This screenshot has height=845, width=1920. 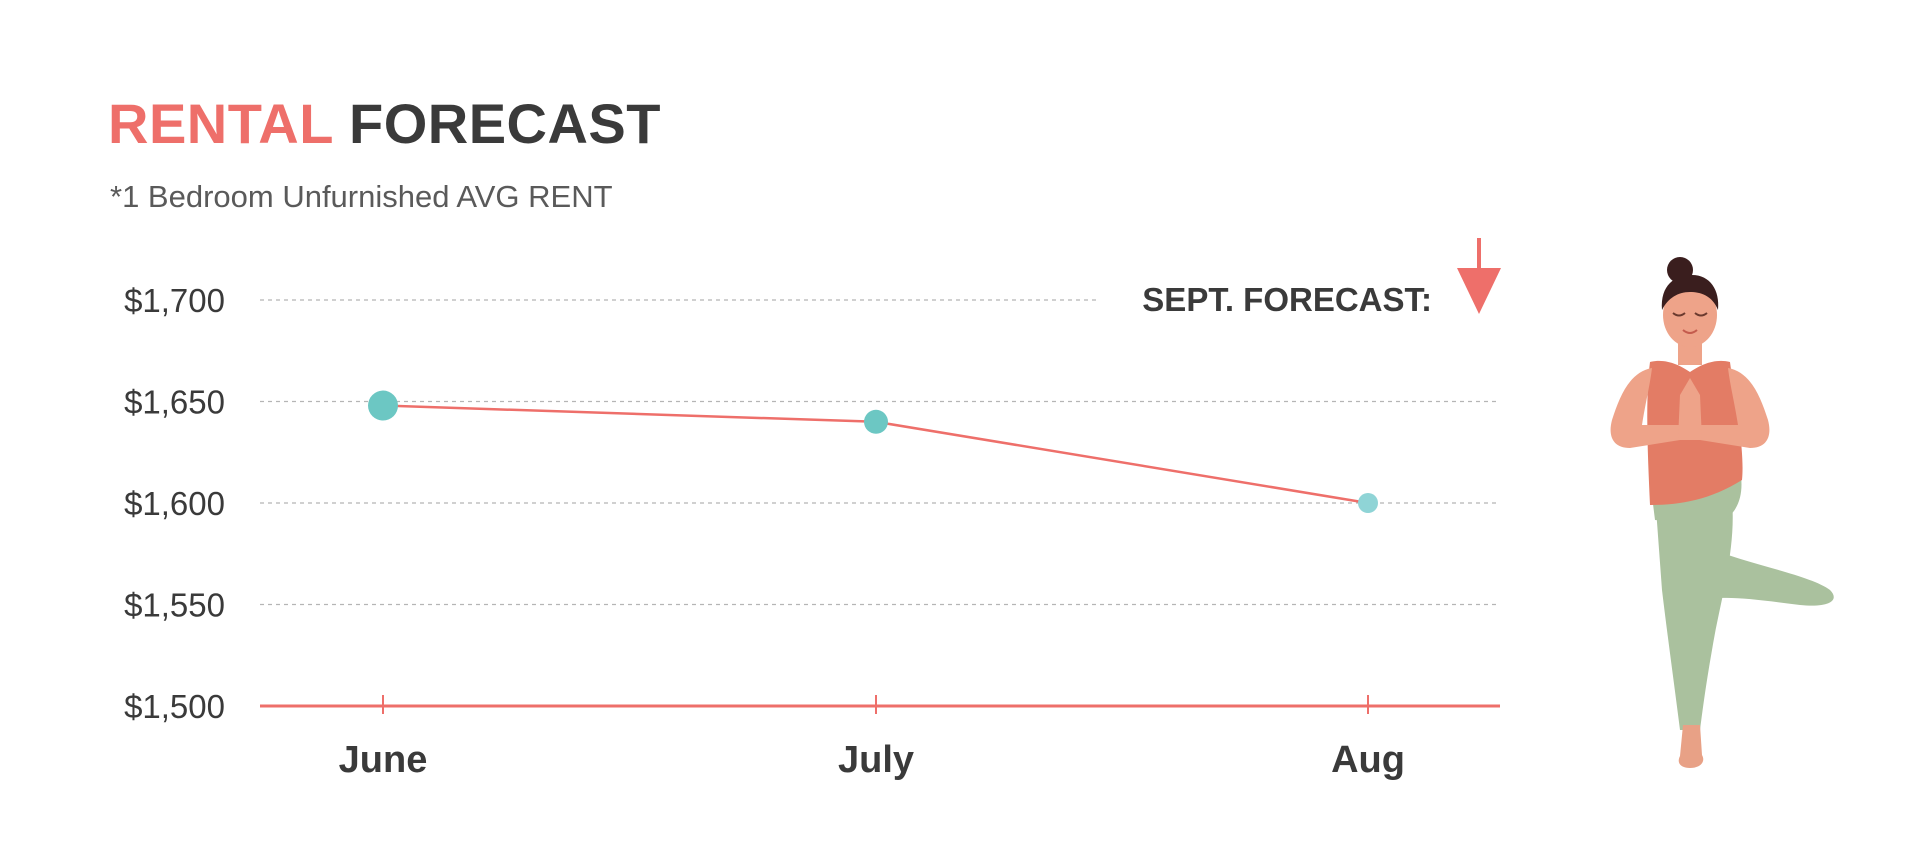 What do you see at coordinates (1368, 760) in the screenshot?
I see `x-tick-label: Aug` at bounding box center [1368, 760].